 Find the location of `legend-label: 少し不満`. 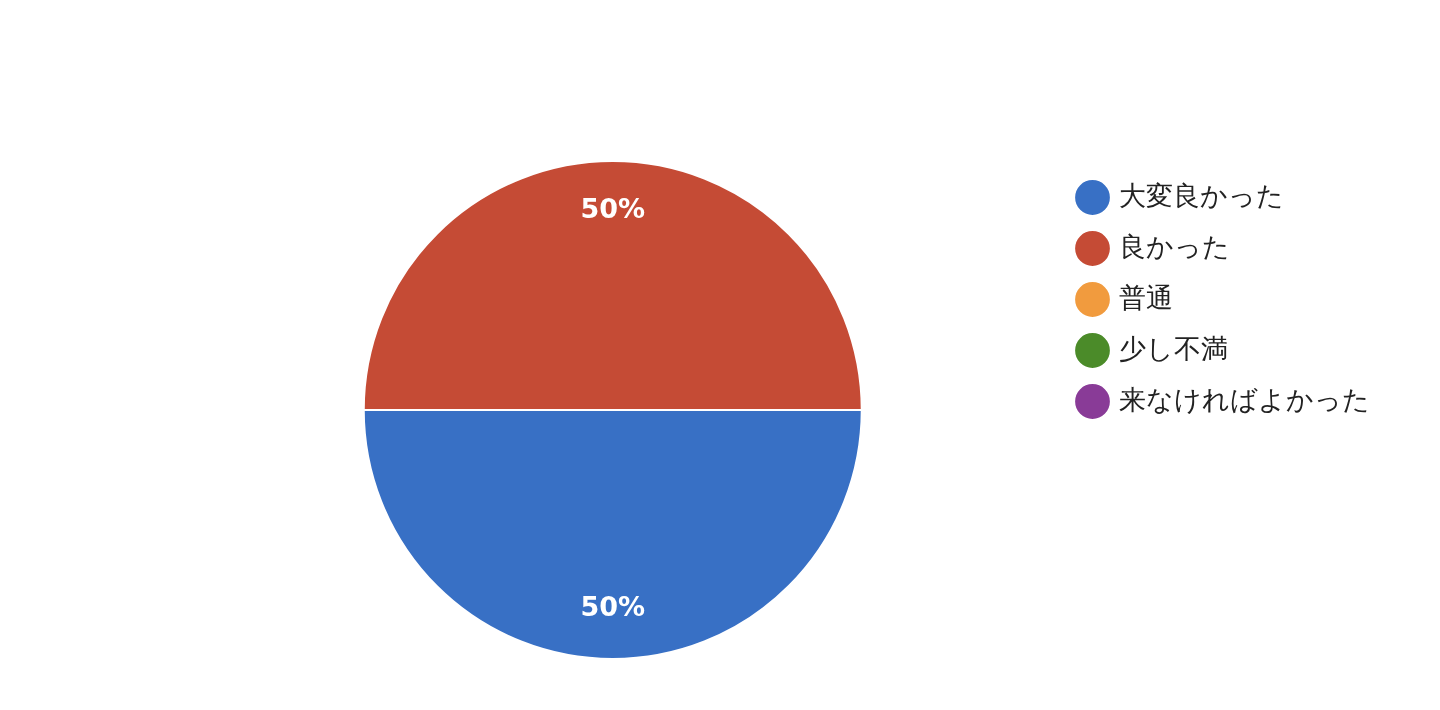

legend-label: 少し不満 is located at coordinates (1173, 348).